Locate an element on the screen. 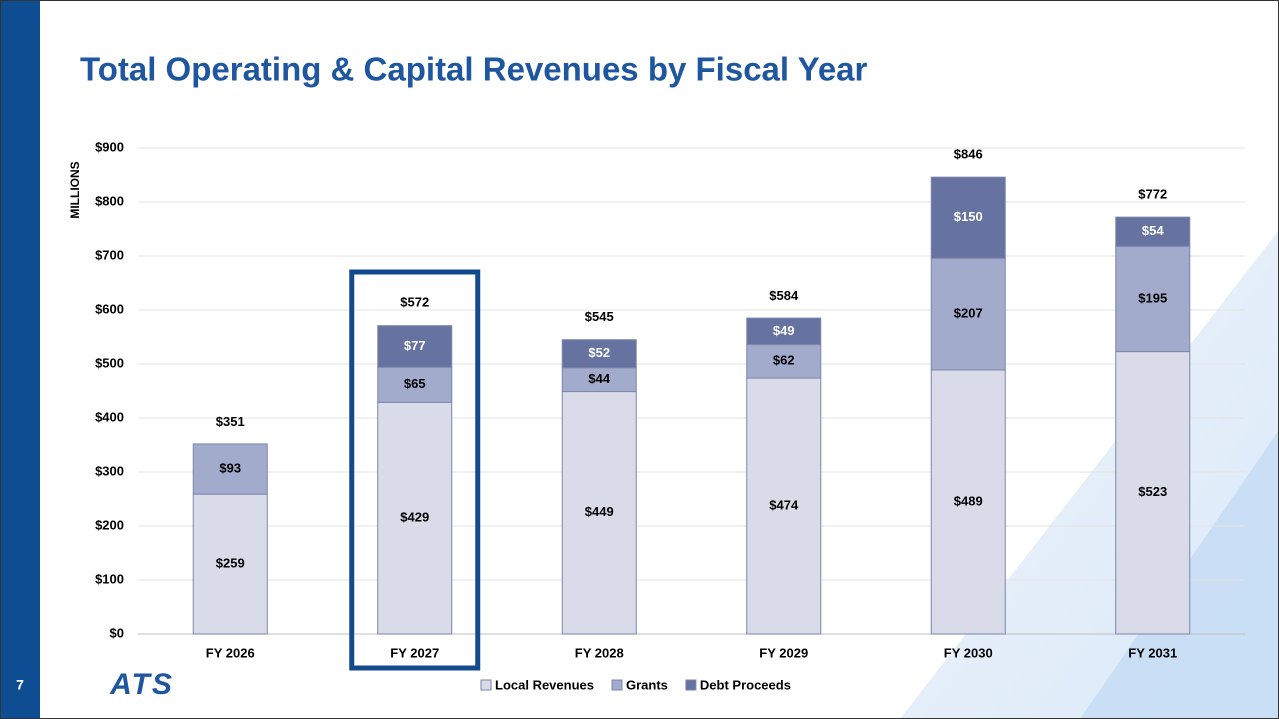 The image size is (1279, 719). total-label: $545 is located at coordinates (599, 316).